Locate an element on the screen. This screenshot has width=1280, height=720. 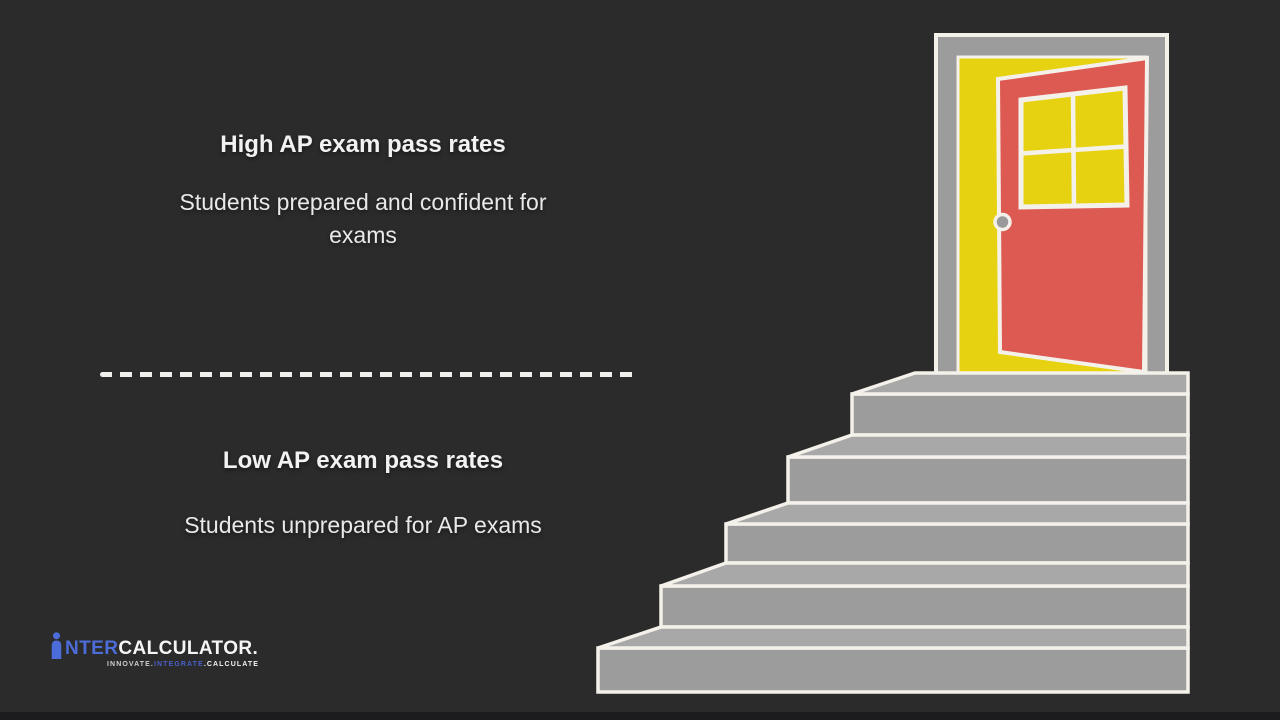
window-mullion-horizontal is located at coordinates (1073, 150).